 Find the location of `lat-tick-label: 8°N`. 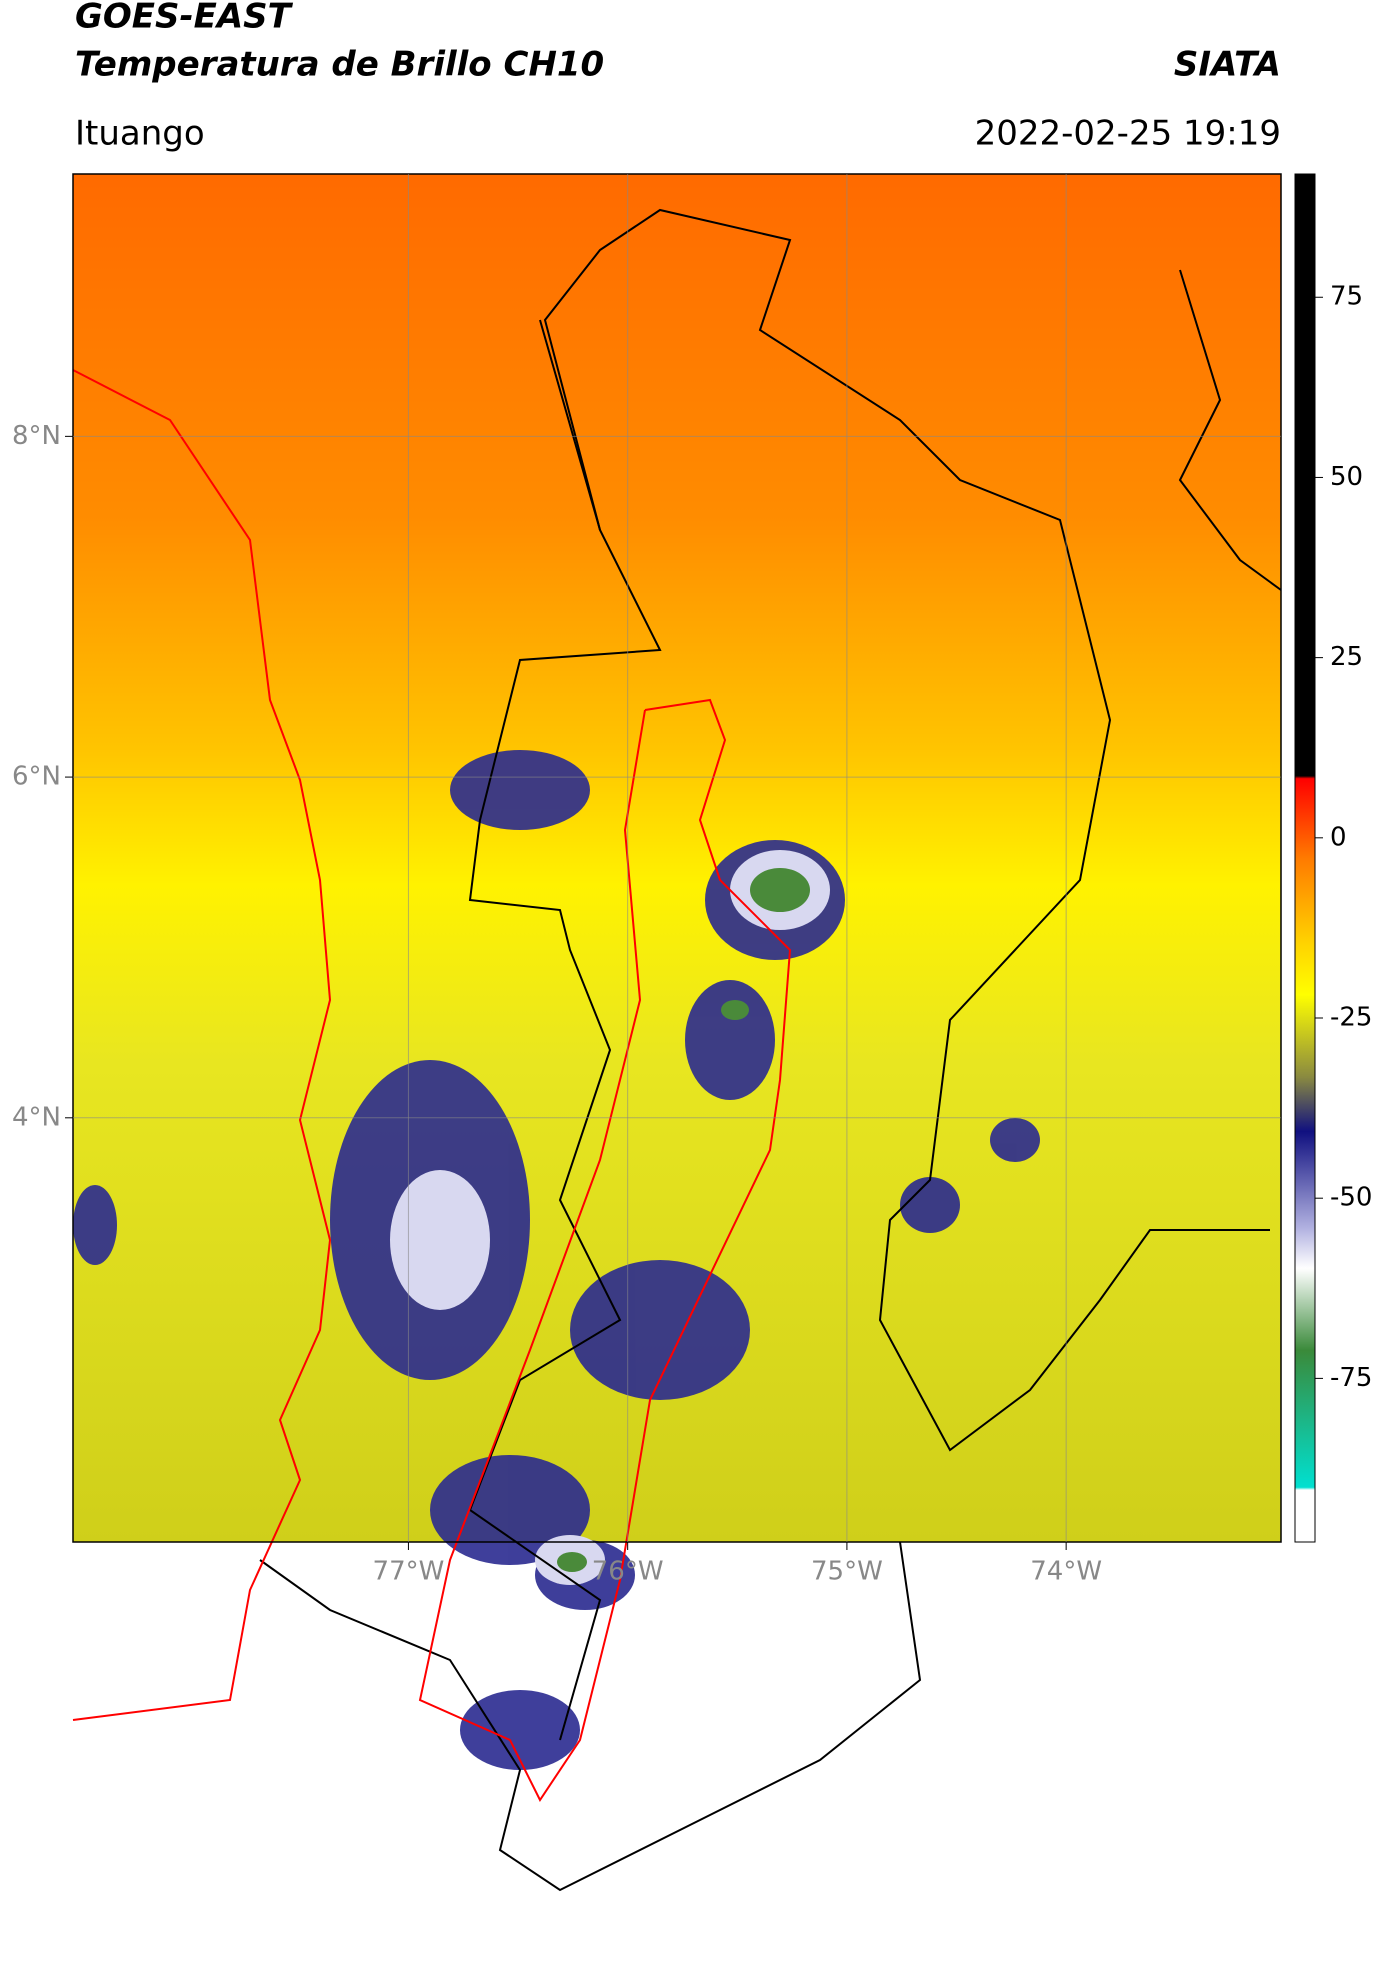

lat-tick-label: 8°N is located at coordinates (36, 436).